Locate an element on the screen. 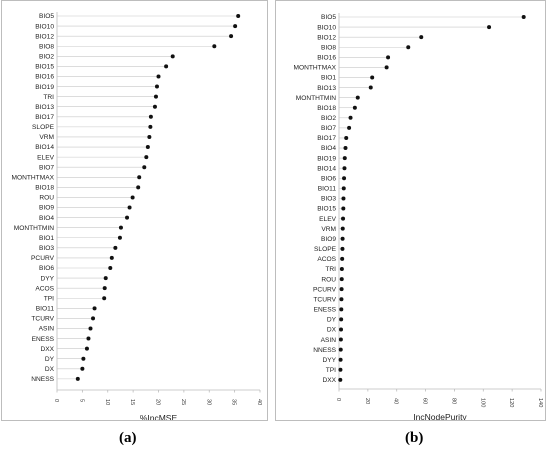  category-label: ACOS is located at coordinates (44, 288).